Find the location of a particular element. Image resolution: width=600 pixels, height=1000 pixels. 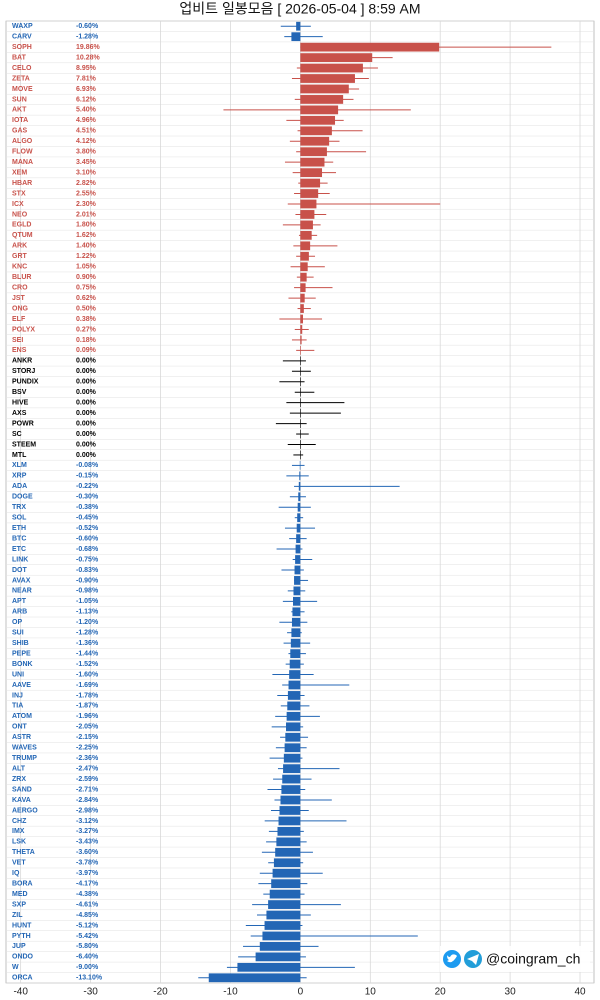

brand-handle: @coingram_ch is located at coordinates (533, 959).